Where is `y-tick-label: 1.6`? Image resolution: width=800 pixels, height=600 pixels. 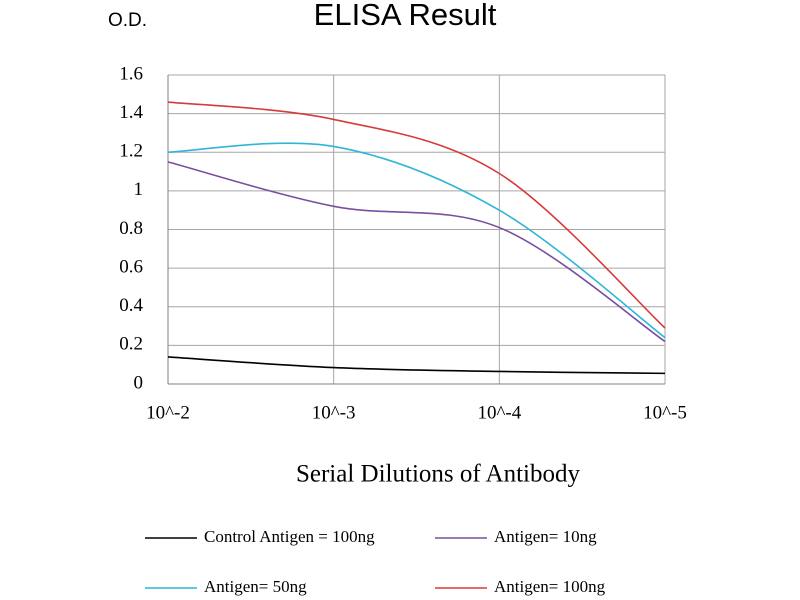
y-tick-label: 1.6 is located at coordinates (131, 73).